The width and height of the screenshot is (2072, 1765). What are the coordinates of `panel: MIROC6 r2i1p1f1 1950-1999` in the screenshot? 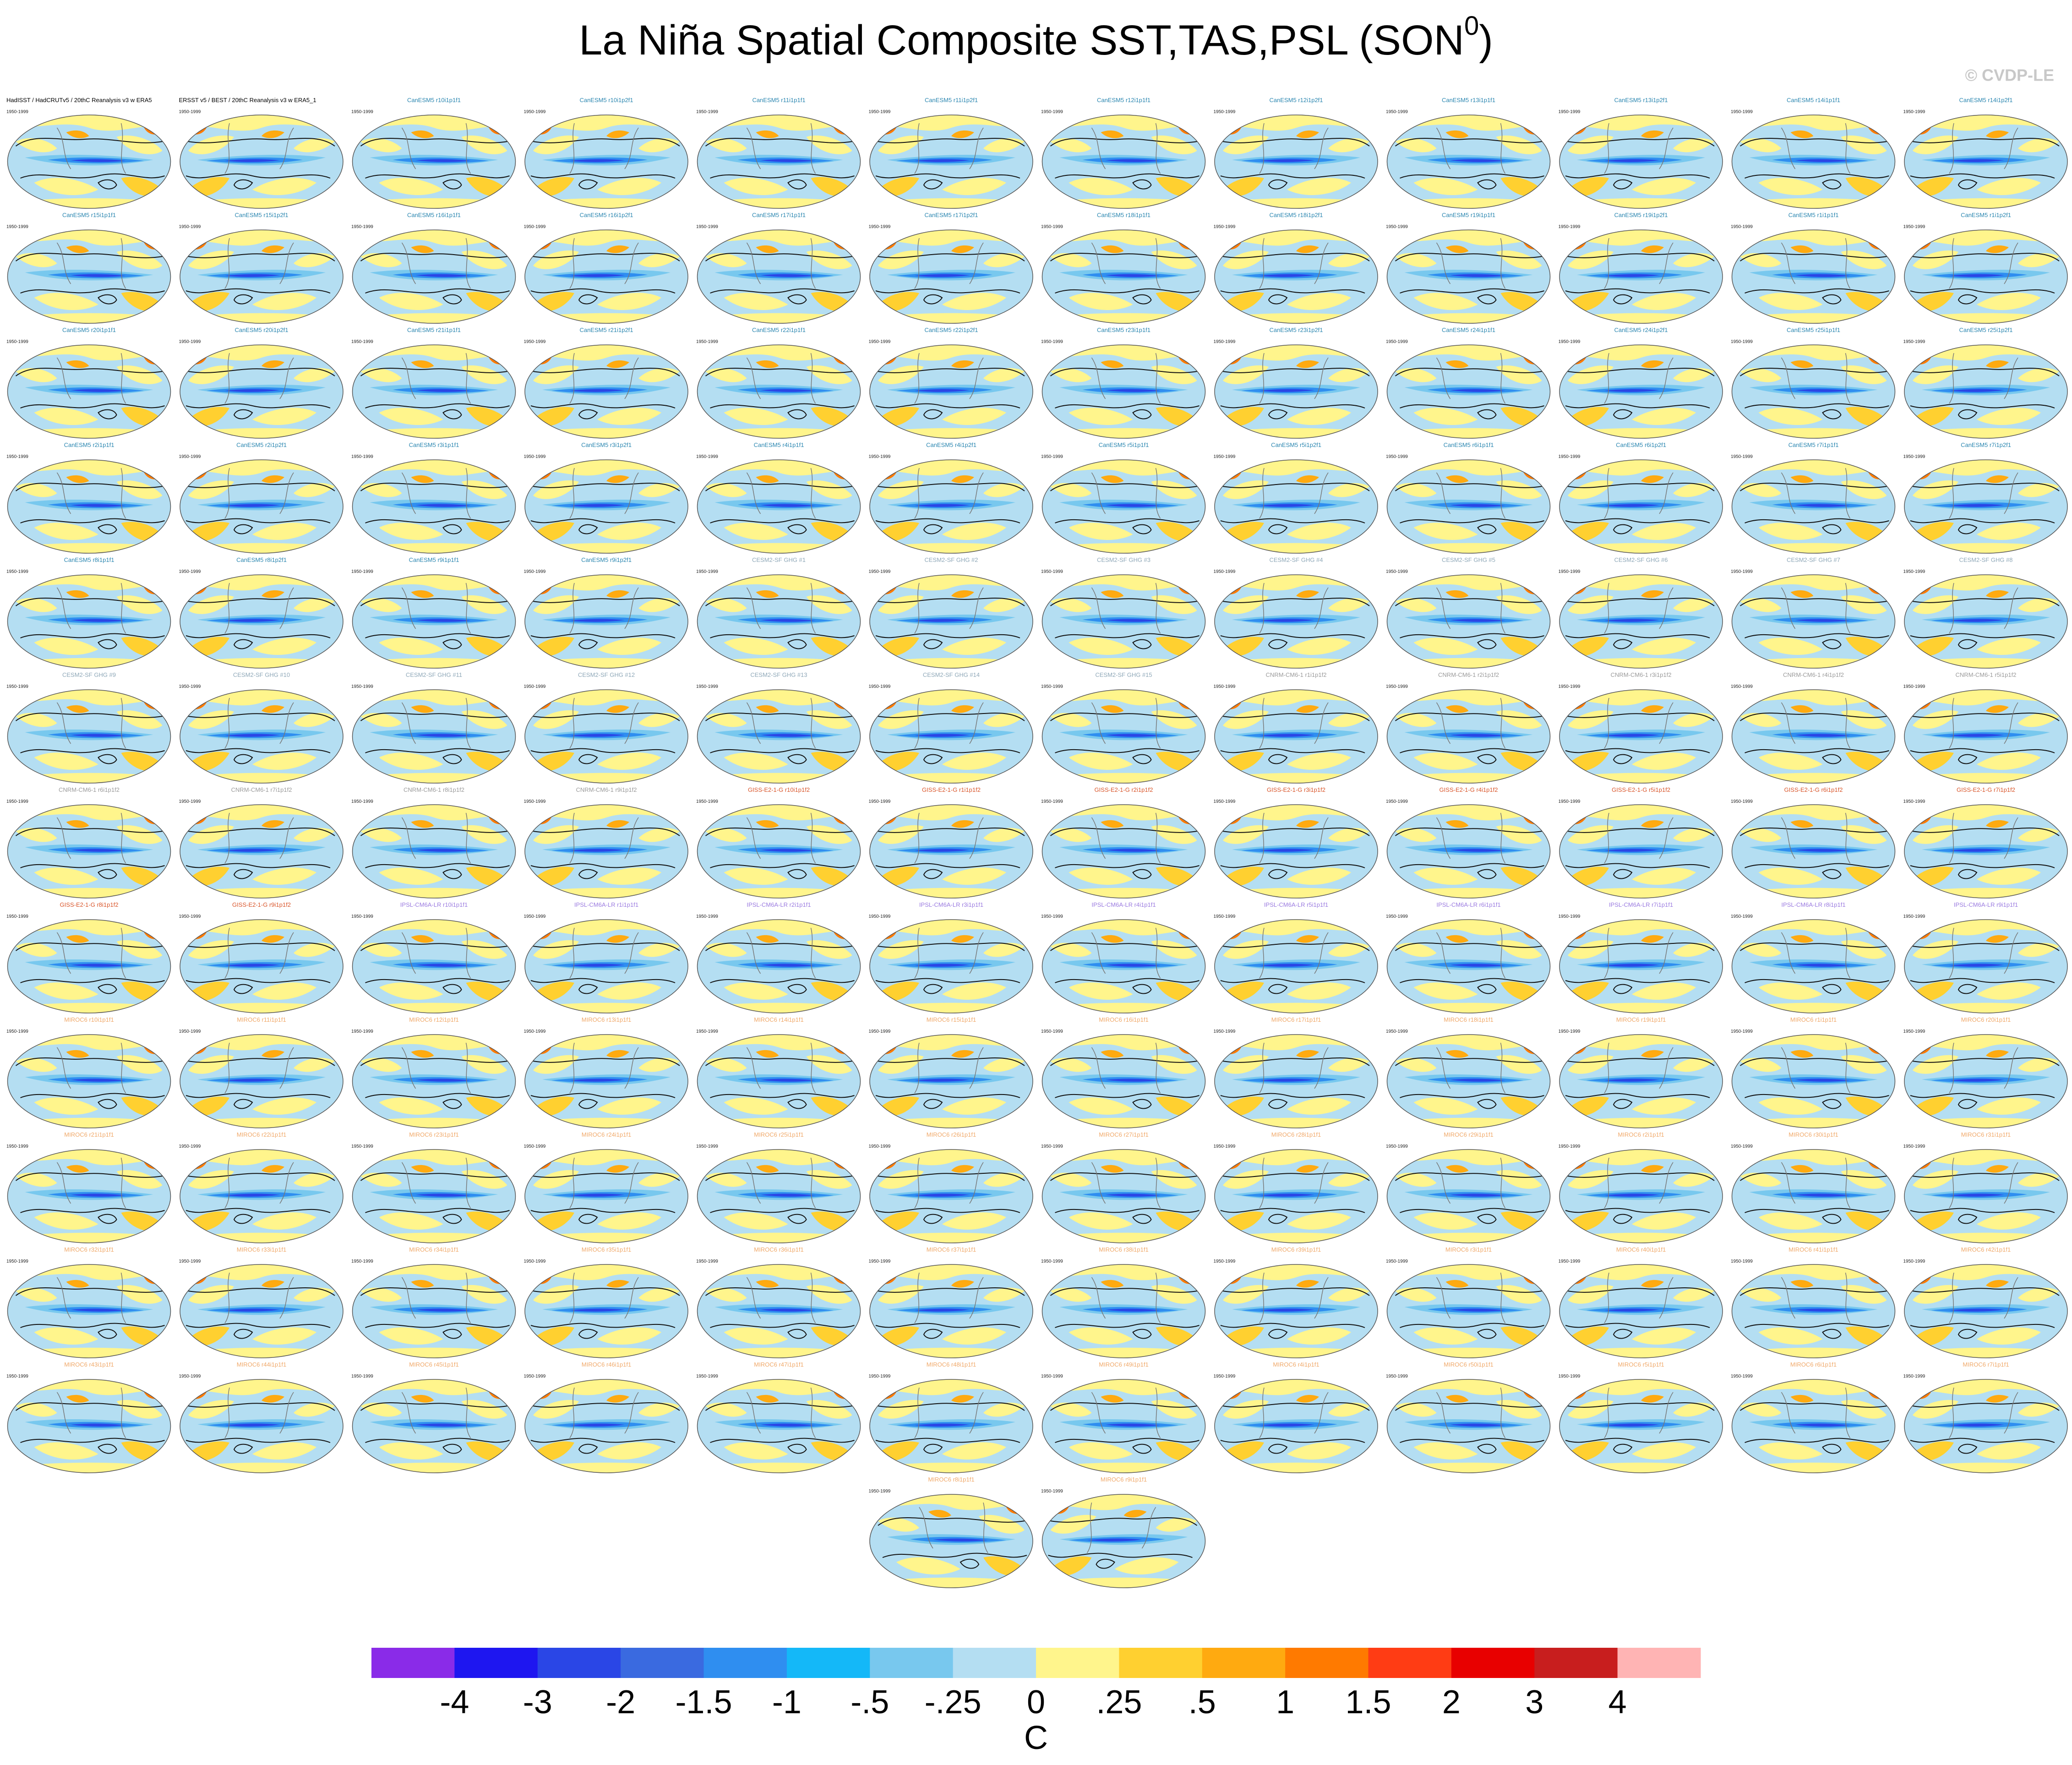 It's located at (1641, 1187).